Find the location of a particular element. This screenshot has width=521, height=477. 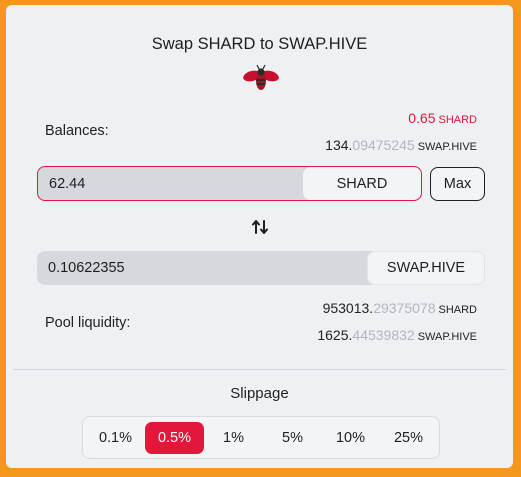

slippage-title: Slippage is located at coordinates (259, 393).